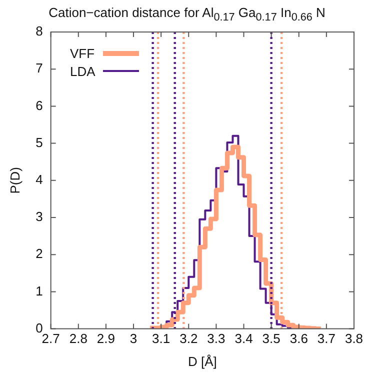 The width and height of the screenshot is (374, 374). What do you see at coordinates (299, 338) in the screenshot?
I see `x-tick-label: 3.6` at bounding box center [299, 338].